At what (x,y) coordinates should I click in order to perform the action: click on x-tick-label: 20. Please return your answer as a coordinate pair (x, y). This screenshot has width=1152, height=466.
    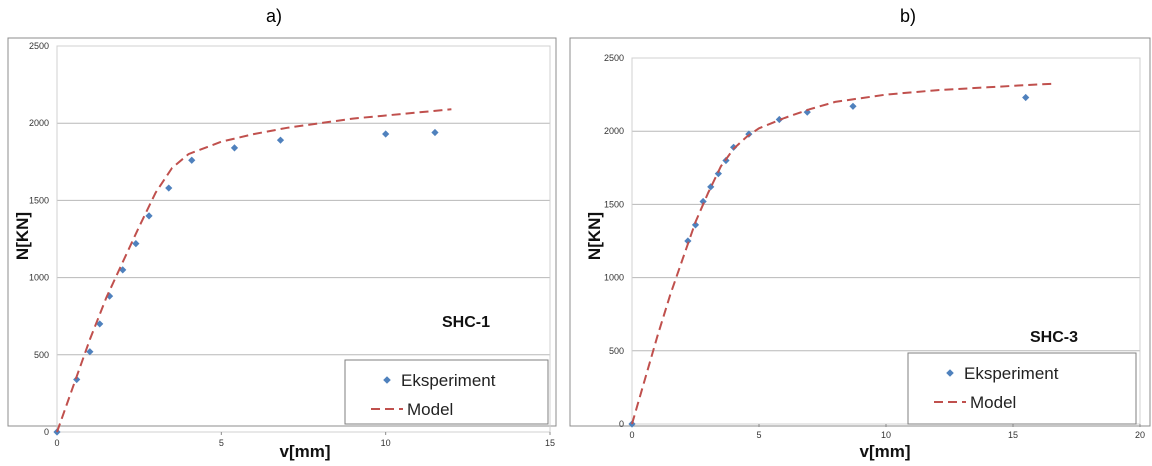
    Looking at the image, I should click on (1140, 435).